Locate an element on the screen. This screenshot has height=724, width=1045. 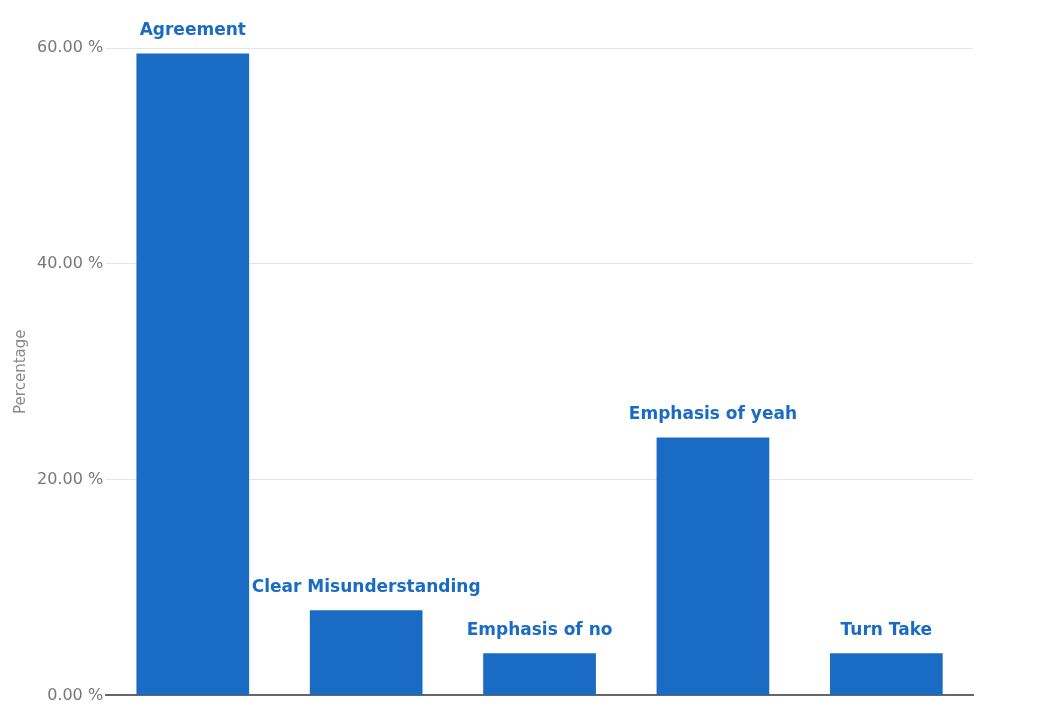
x-tick-label: Emphasis of no is located at coordinates (539, 629).